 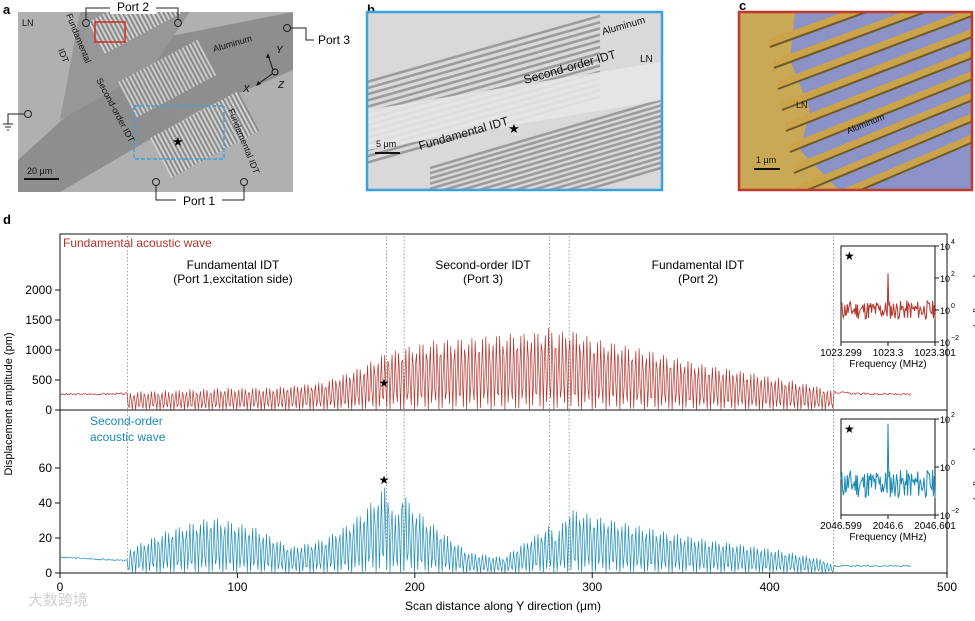 What do you see at coordinates (233, 265) in the screenshot?
I see `region-label-1: Fundamental IDT` at bounding box center [233, 265].